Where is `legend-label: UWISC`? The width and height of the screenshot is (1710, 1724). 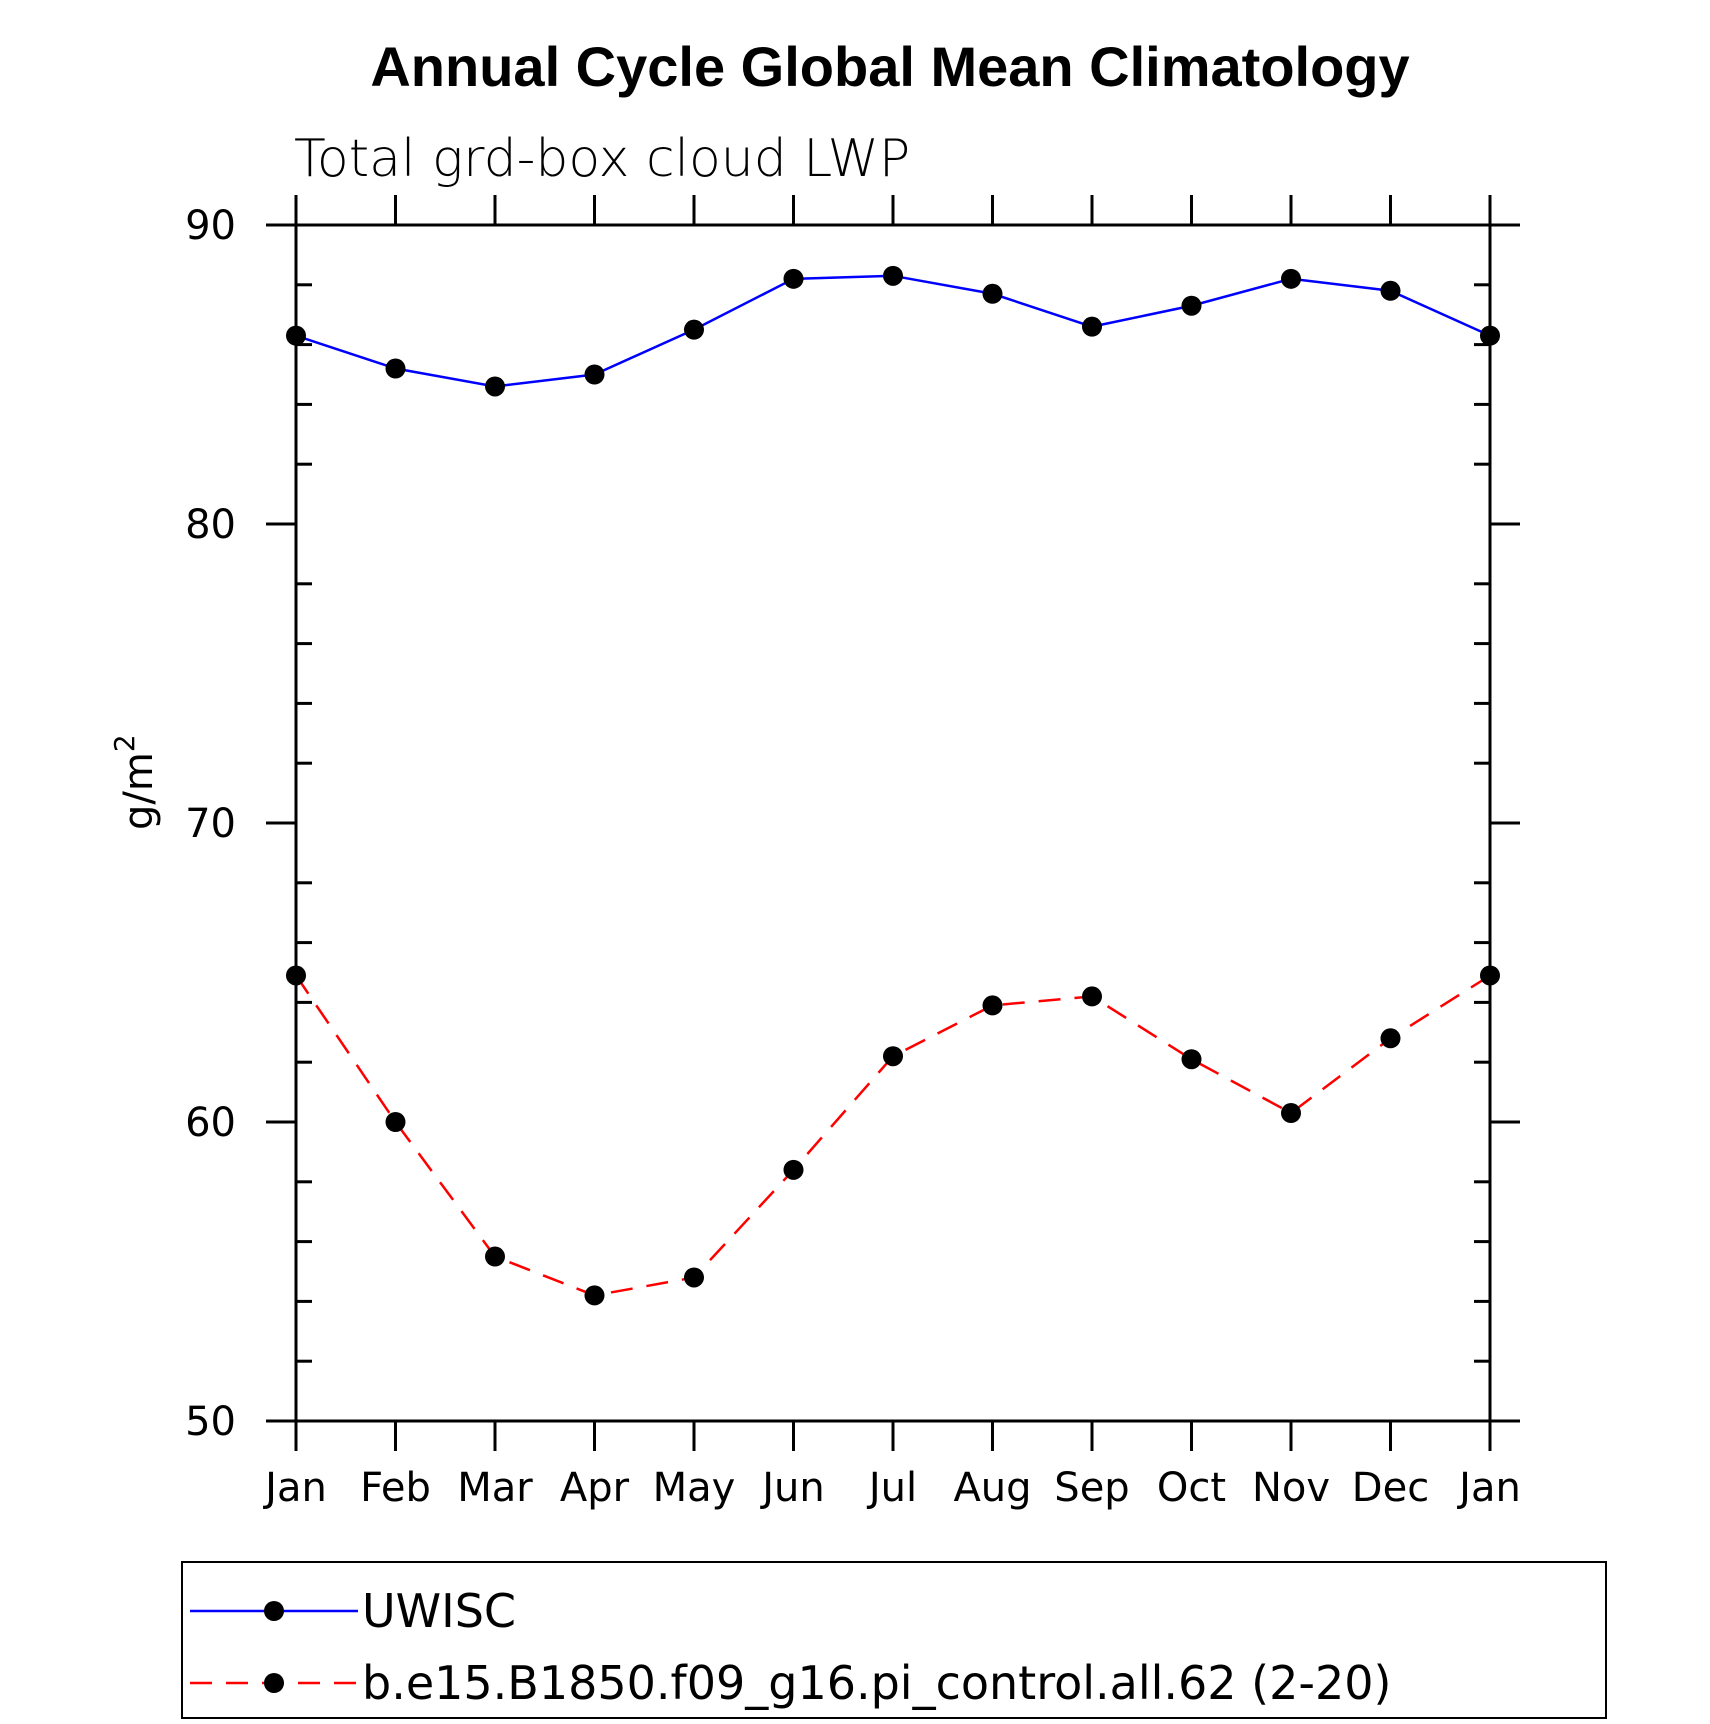 legend-label: UWISC is located at coordinates (439, 1611).